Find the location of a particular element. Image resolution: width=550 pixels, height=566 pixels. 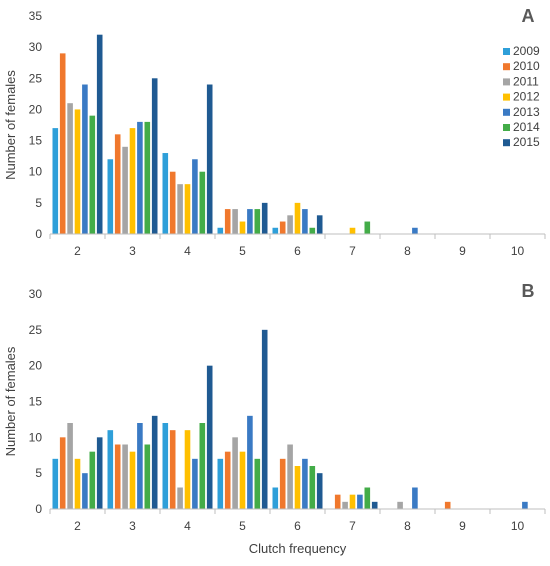

x-tick-label: 7 is located at coordinates (352, 526).